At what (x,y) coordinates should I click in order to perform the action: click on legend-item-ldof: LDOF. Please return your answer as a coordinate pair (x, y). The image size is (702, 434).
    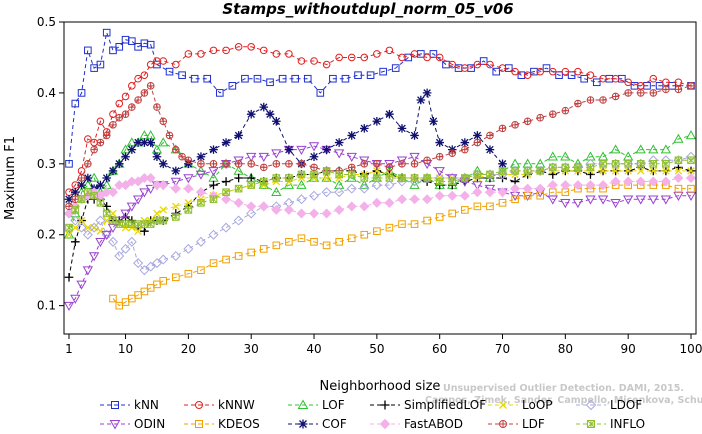
    Looking at the image, I should click on (609, 405).